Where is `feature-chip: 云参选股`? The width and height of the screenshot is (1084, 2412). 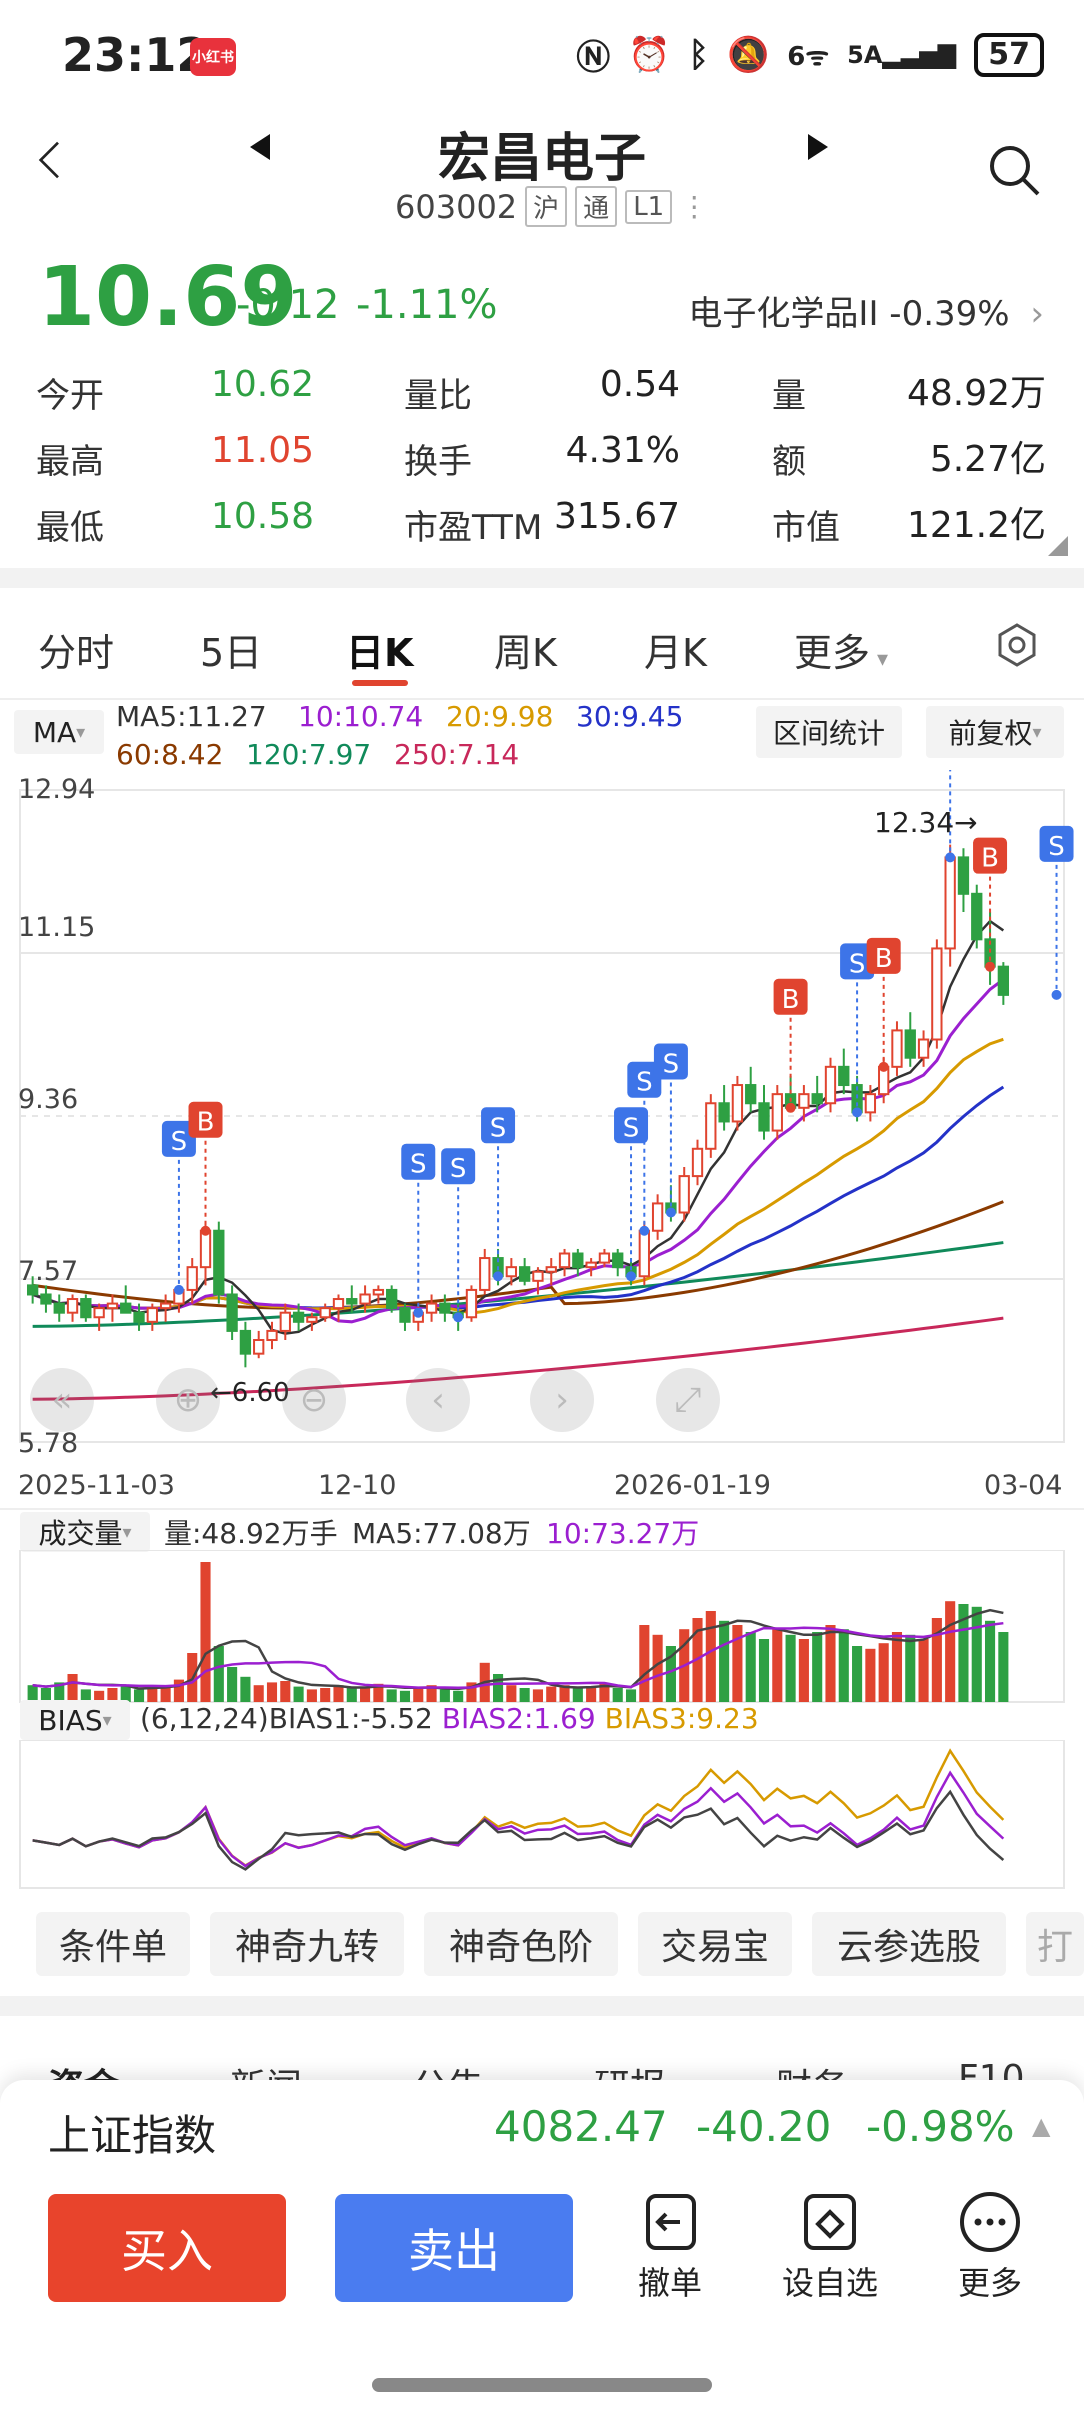
feature-chip: 云参选股 is located at coordinates (909, 1944).